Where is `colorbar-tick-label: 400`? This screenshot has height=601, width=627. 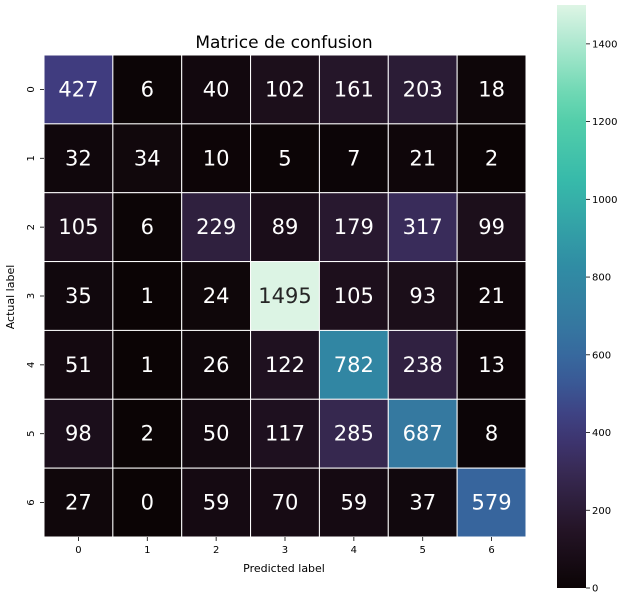
colorbar-tick-label: 400 is located at coordinates (601, 433).